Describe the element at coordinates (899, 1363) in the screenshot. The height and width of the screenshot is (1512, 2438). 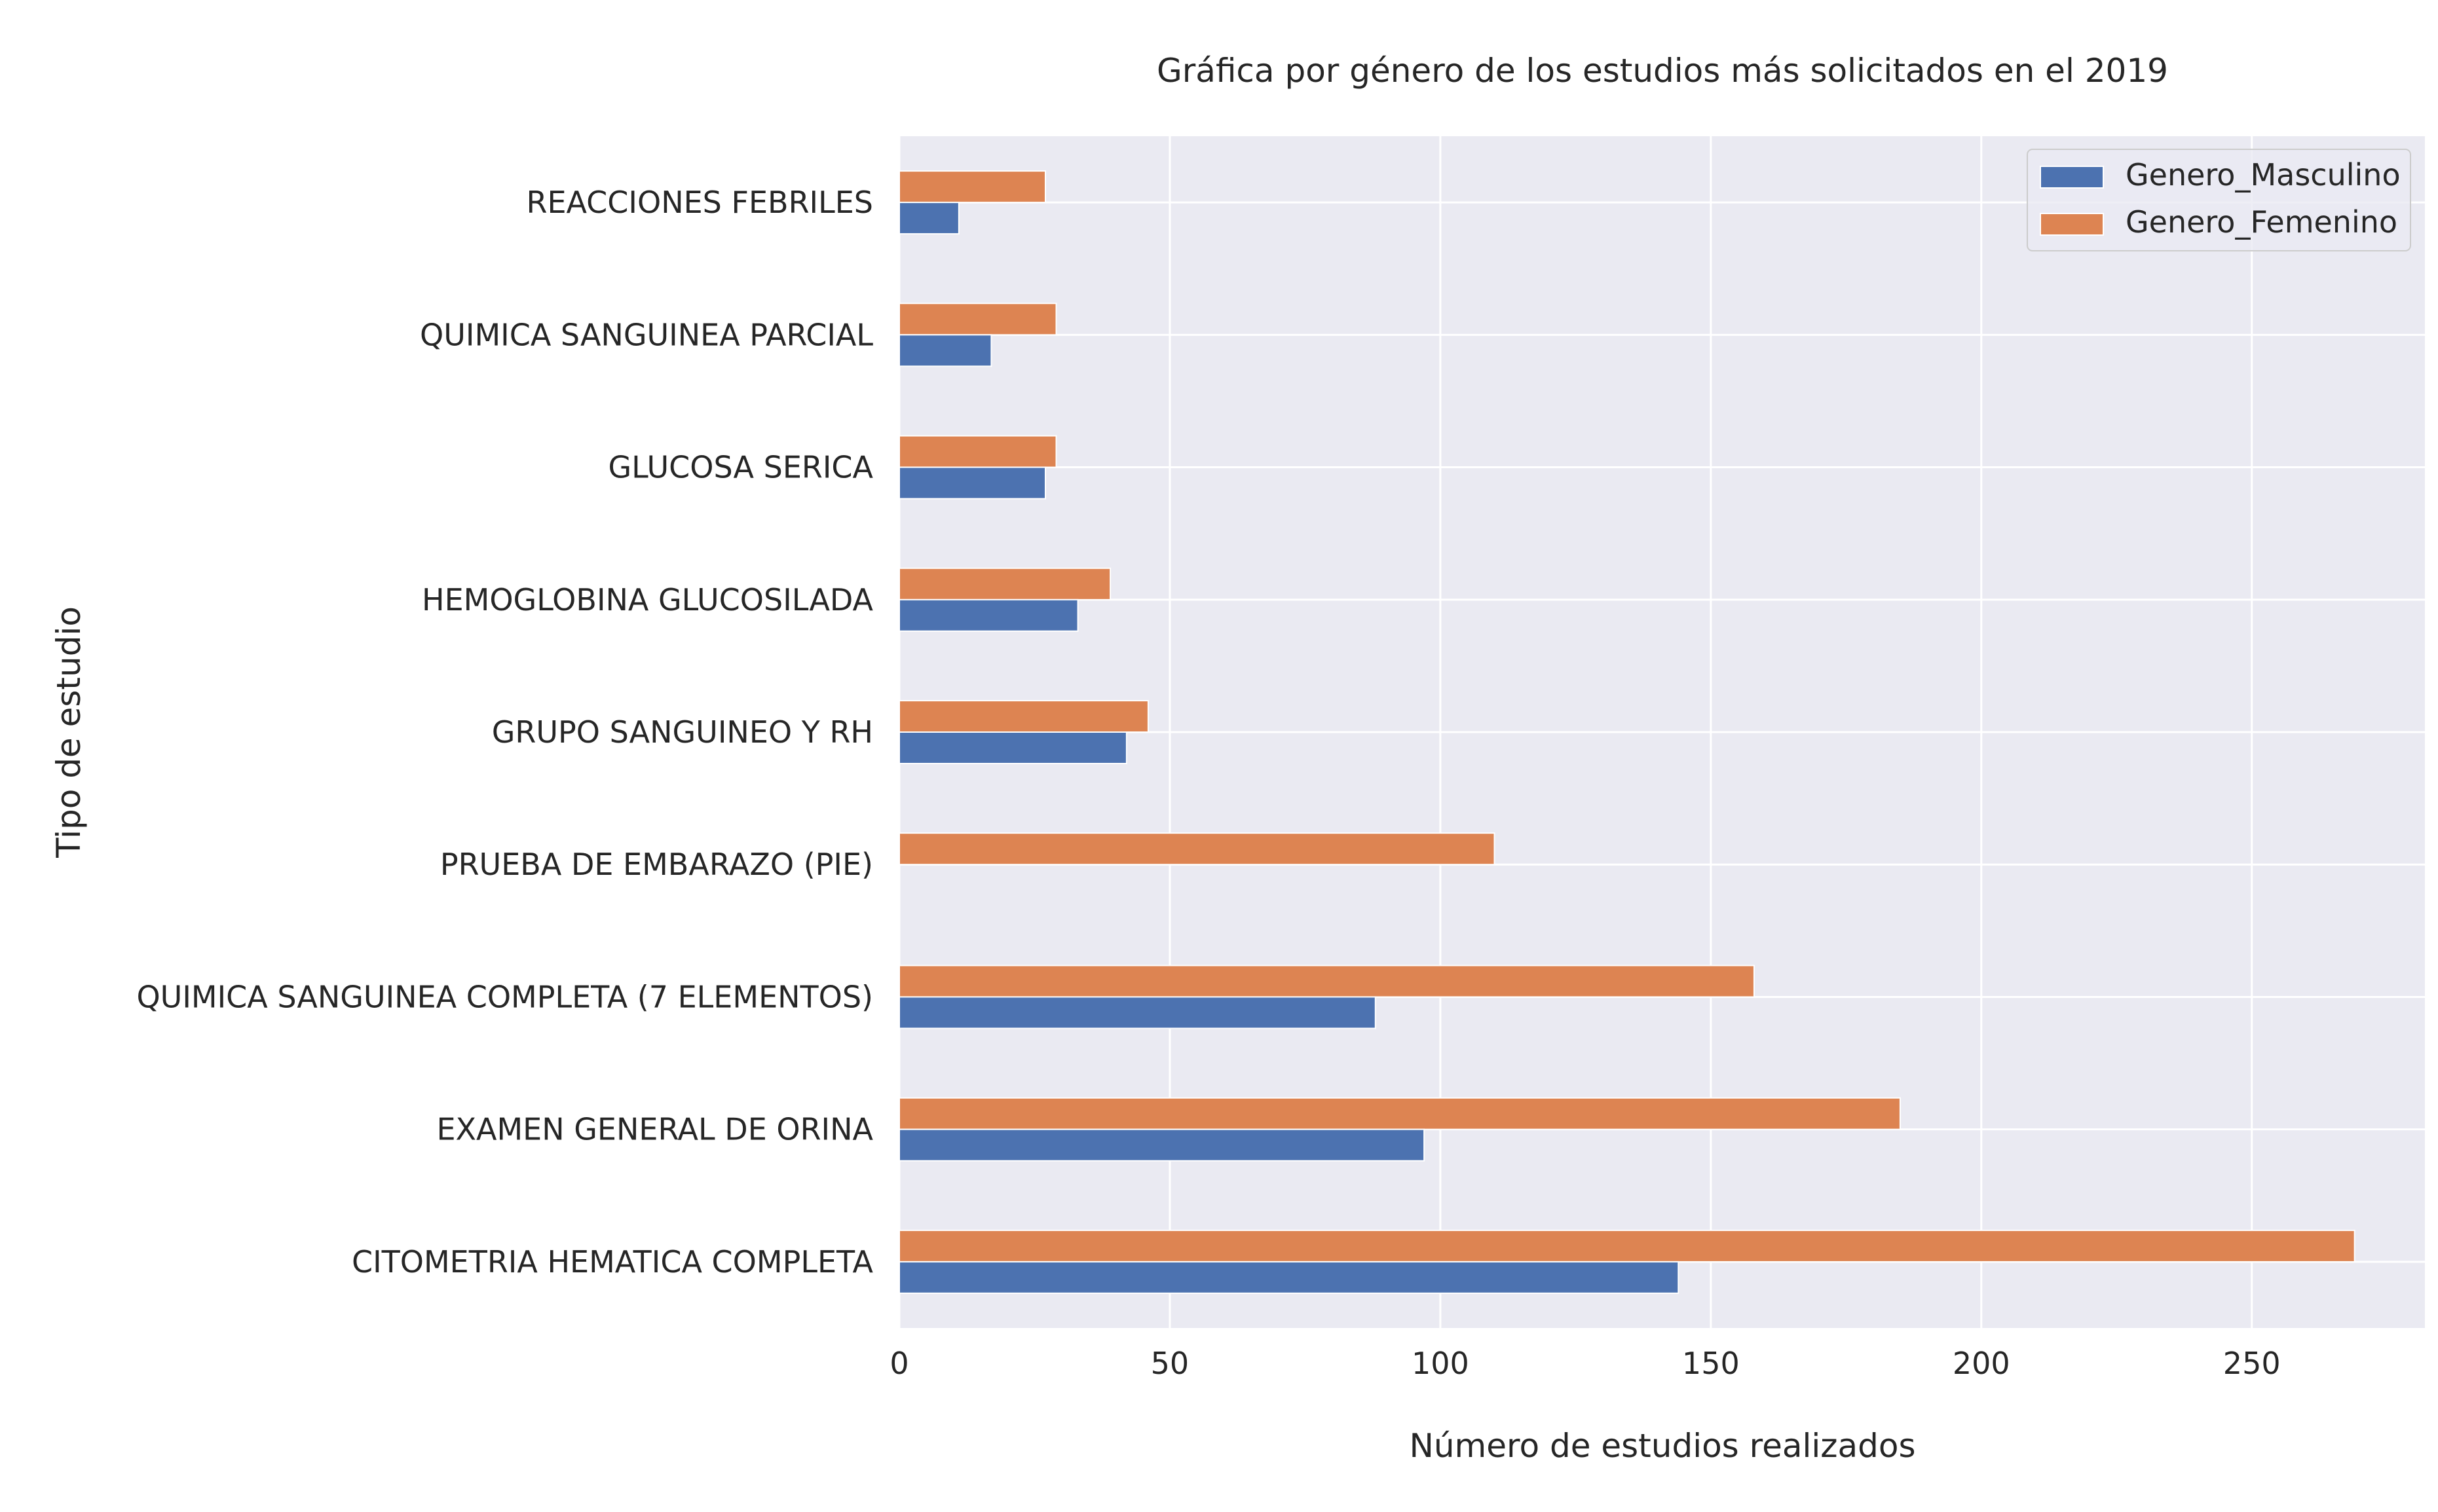
I see `x-tick-label: 0` at that location.